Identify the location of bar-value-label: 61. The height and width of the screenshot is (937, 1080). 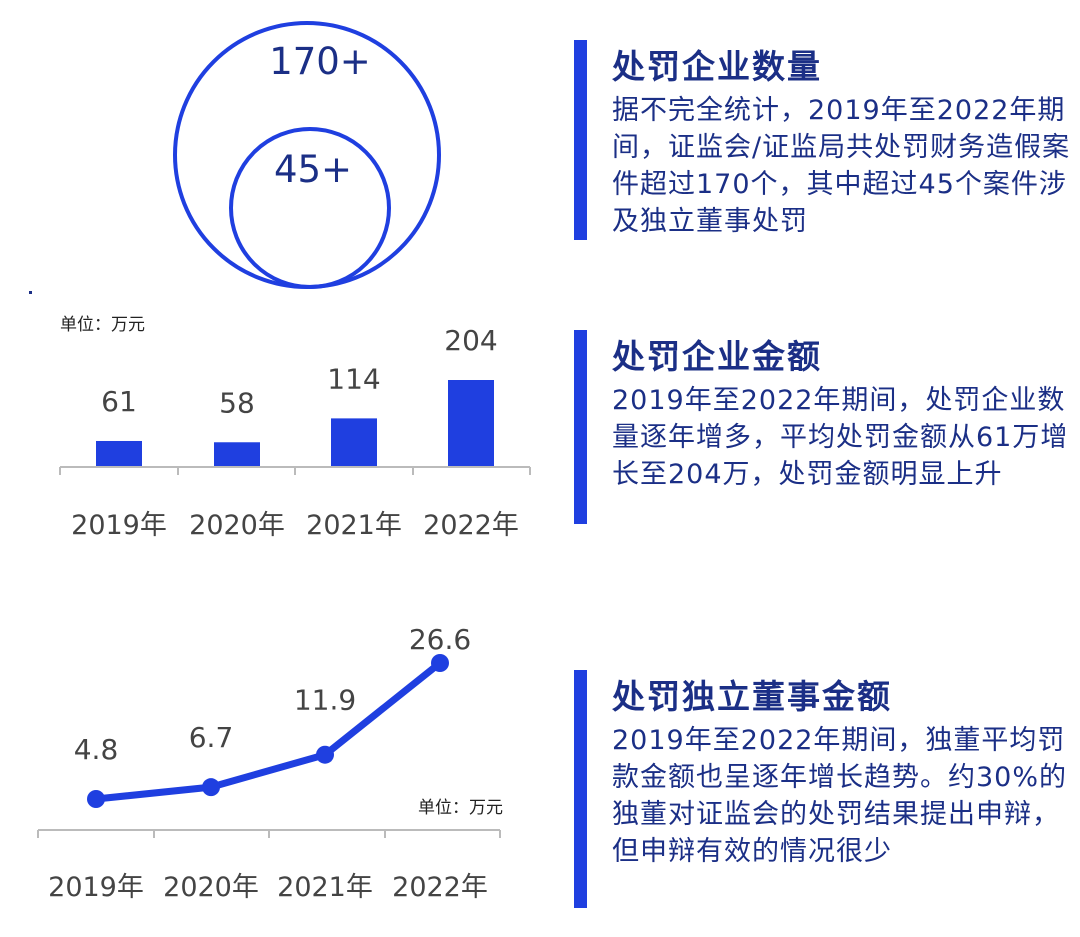
(119, 401).